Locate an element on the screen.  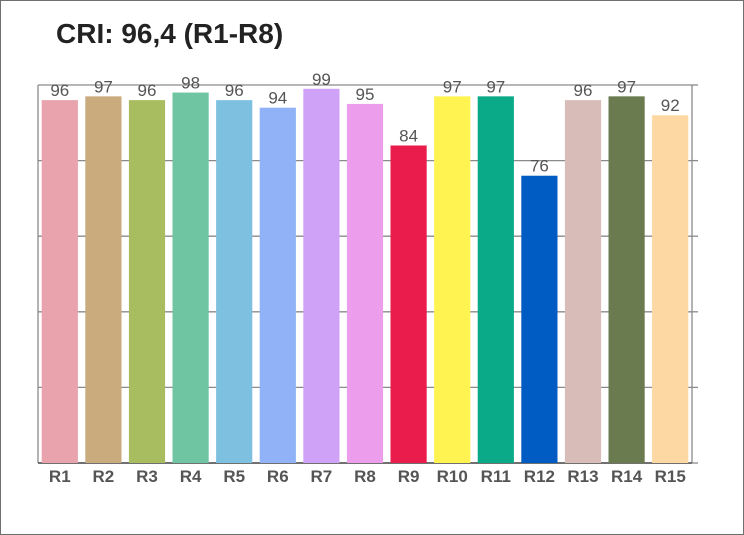
data-label-r10: 97 is located at coordinates (452, 86).